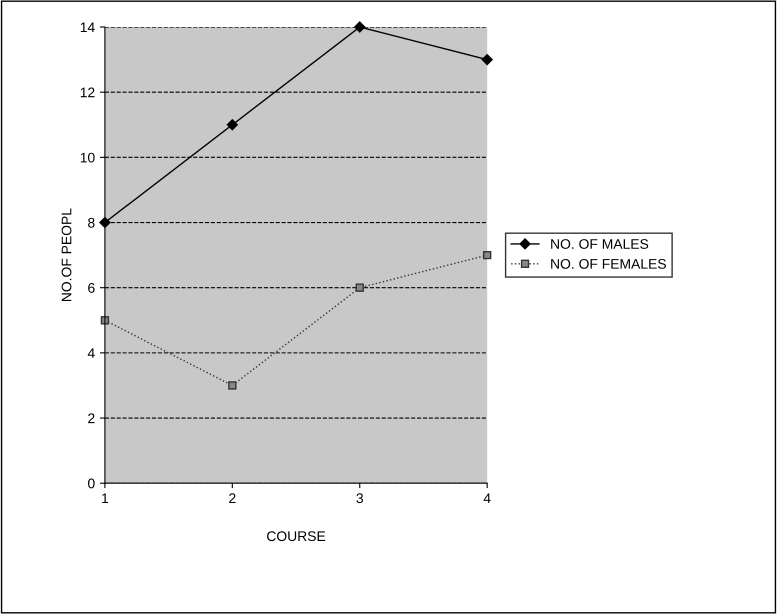  What do you see at coordinates (91, 223) in the screenshot?
I see `y-tick-label: 8` at bounding box center [91, 223].